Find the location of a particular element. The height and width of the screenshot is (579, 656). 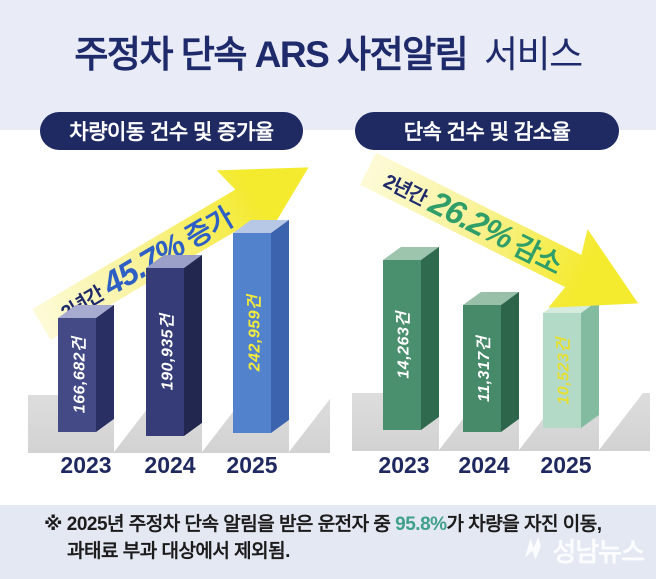

right-chart-header-pill: 단속 건수 및 감소율 is located at coordinates (487, 131).